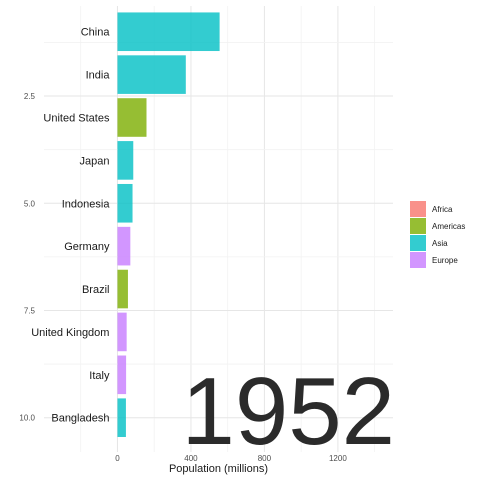 This screenshot has width=480, height=480. I want to click on legend-label: Africa, so click(442, 209).